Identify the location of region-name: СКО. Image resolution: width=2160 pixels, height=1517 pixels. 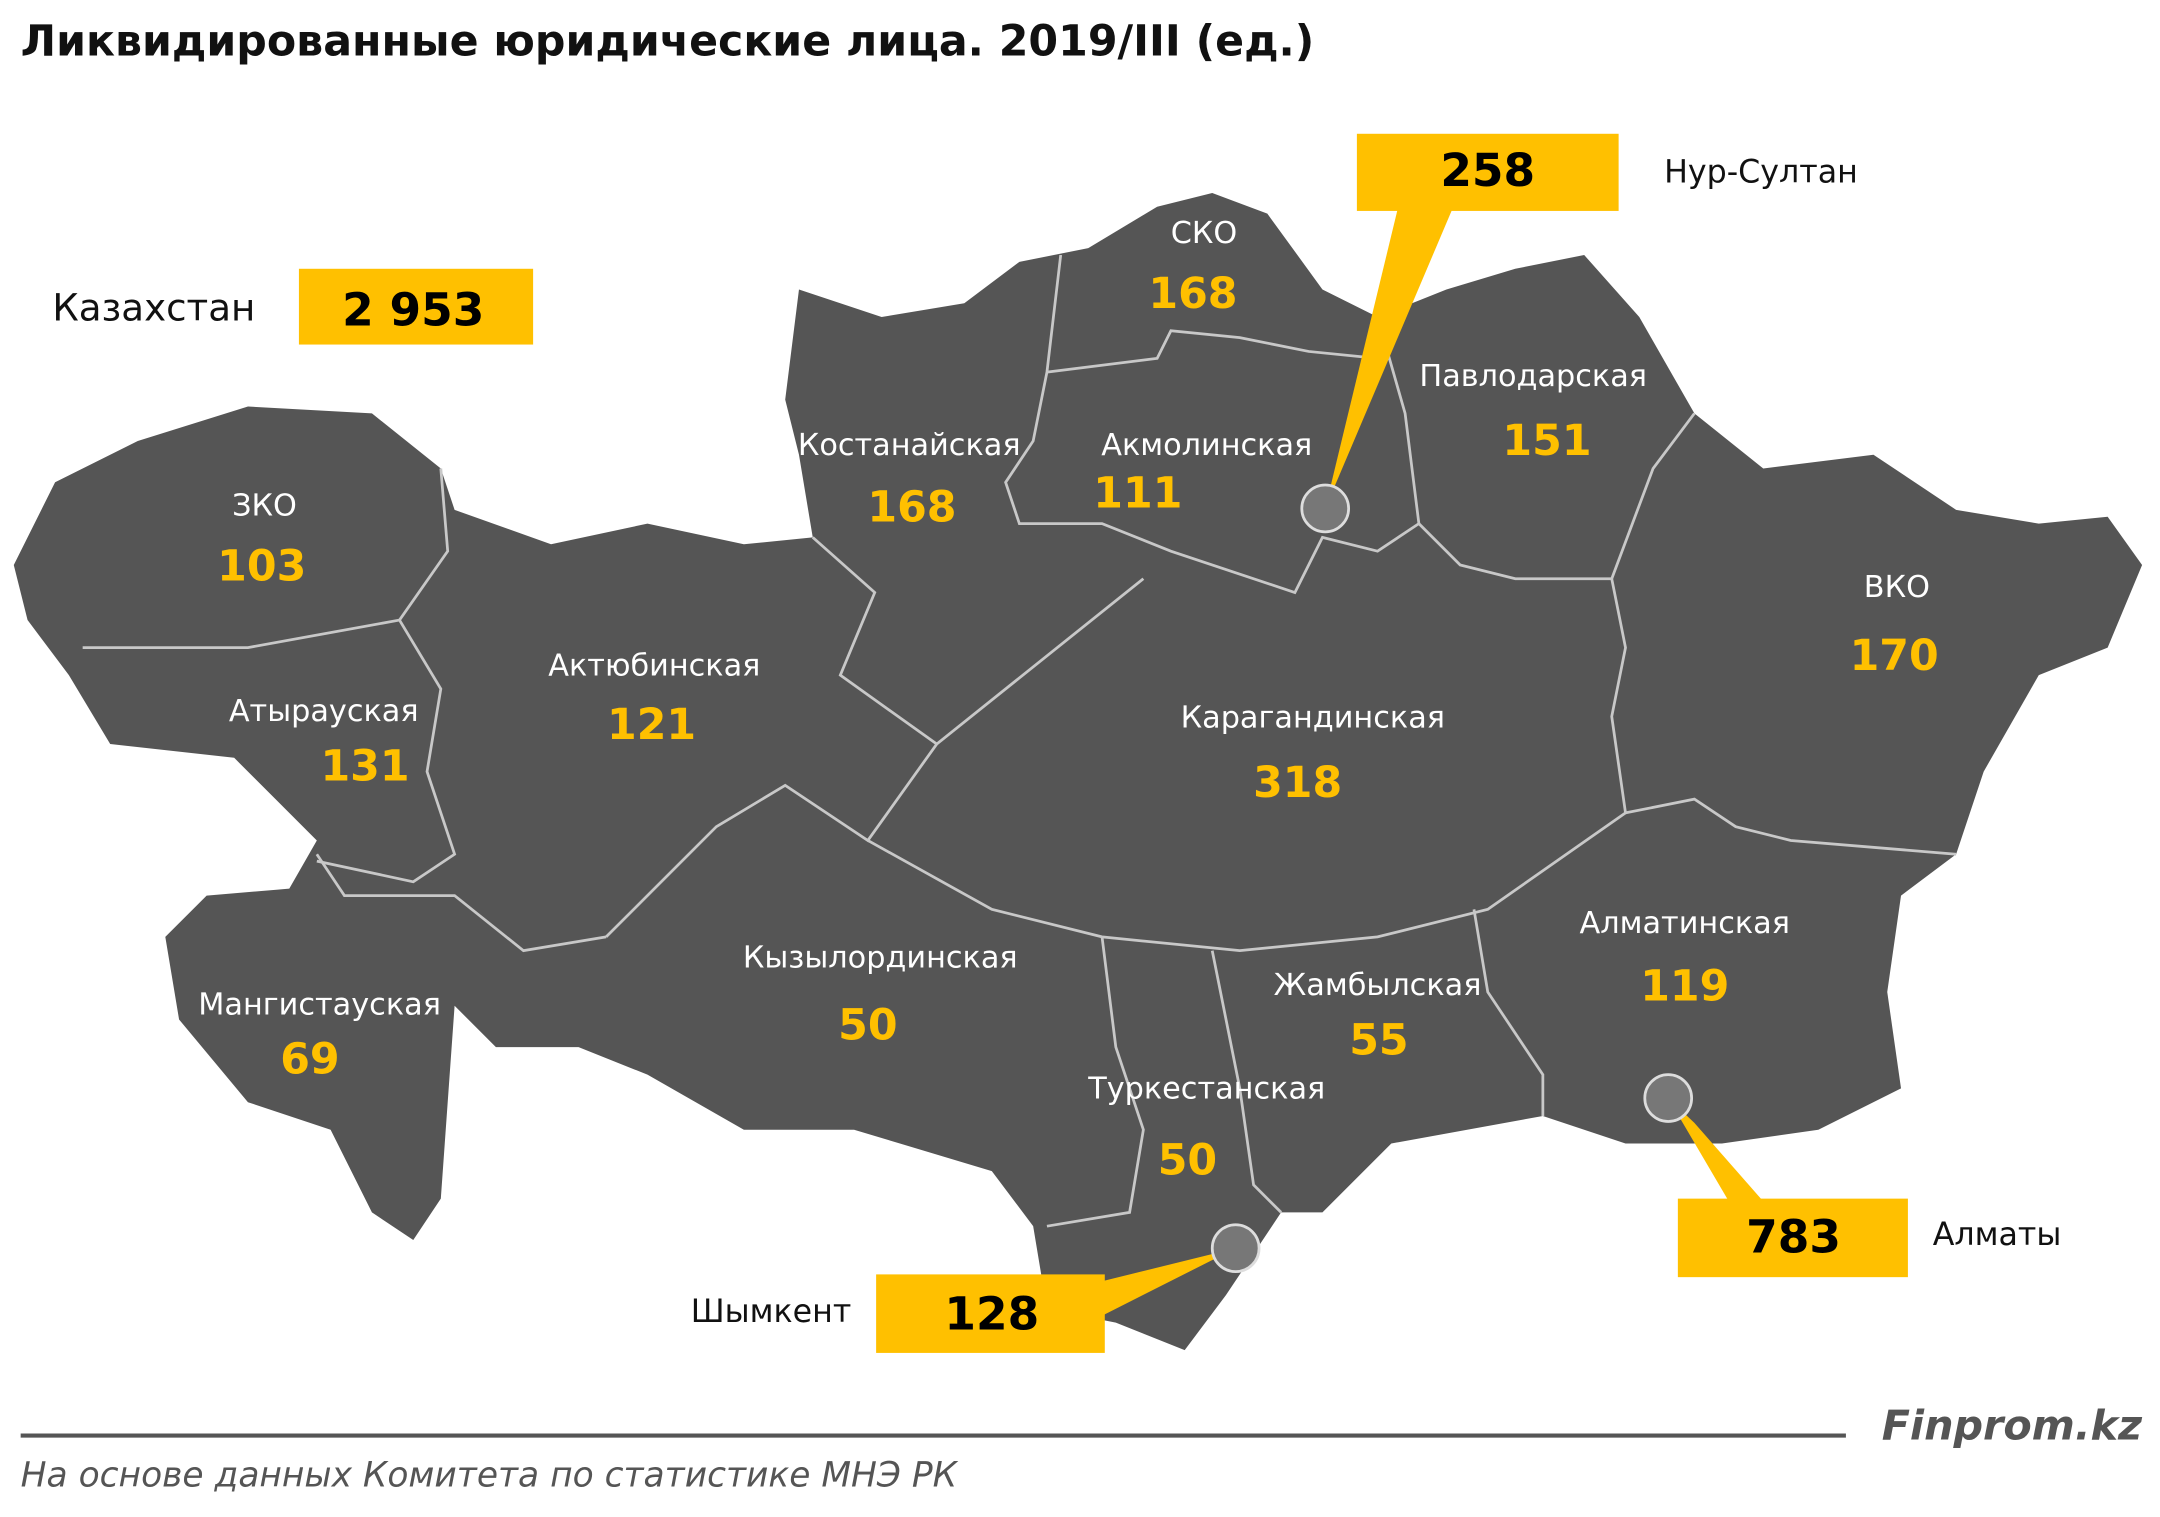
(1204, 233).